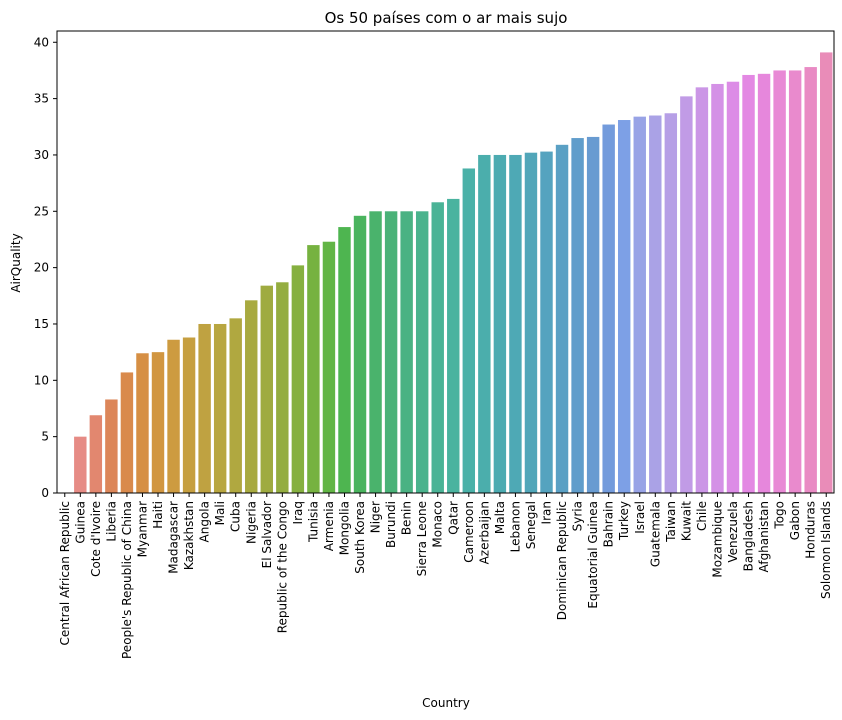 This screenshot has width=842, height=720. Describe the element at coordinates (438, 524) in the screenshot. I see `x-tick-label: Monaco` at that location.